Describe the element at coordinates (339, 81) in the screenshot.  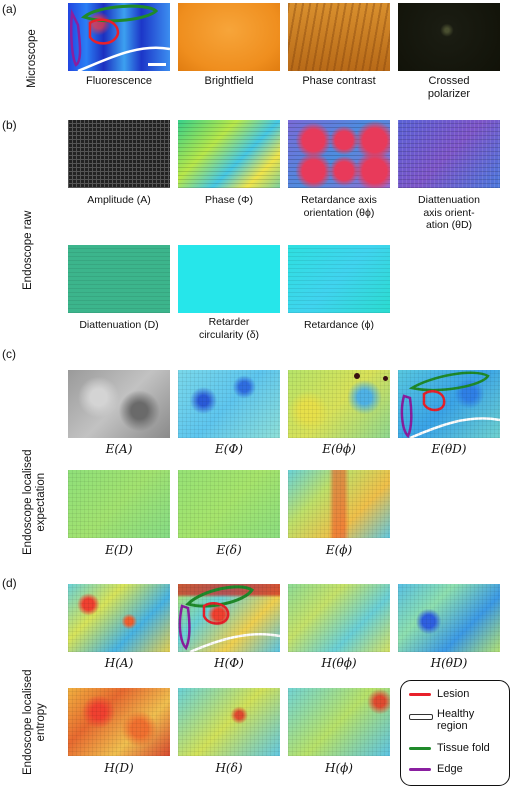
I see `caption-phase-contrast: Phase contrast` at that location.